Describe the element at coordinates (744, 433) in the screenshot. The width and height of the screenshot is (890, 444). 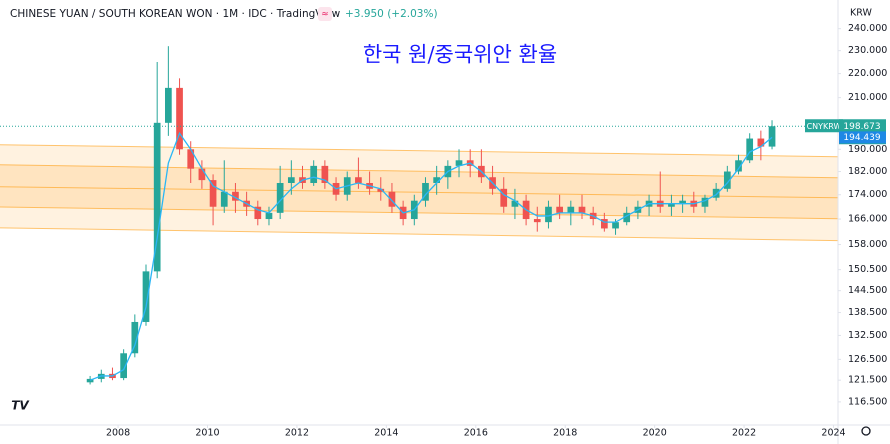
I see `x-tick-label: 2022` at that location.